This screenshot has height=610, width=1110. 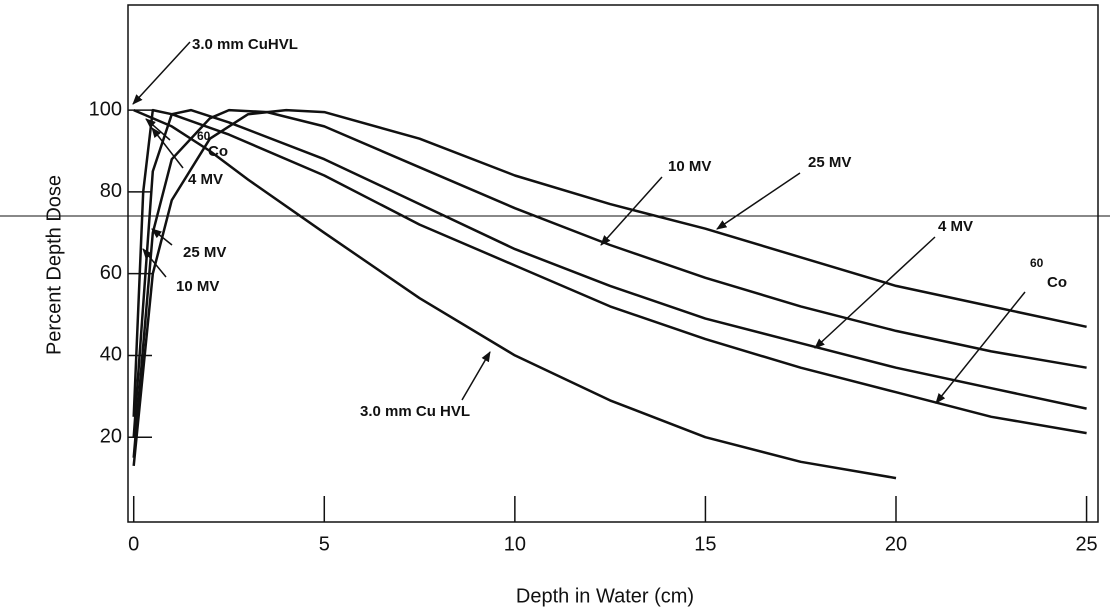 What do you see at coordinates (111, 355) in the screenshot?
I see `y-tick-label: 40` at bounding box center [111, 355].